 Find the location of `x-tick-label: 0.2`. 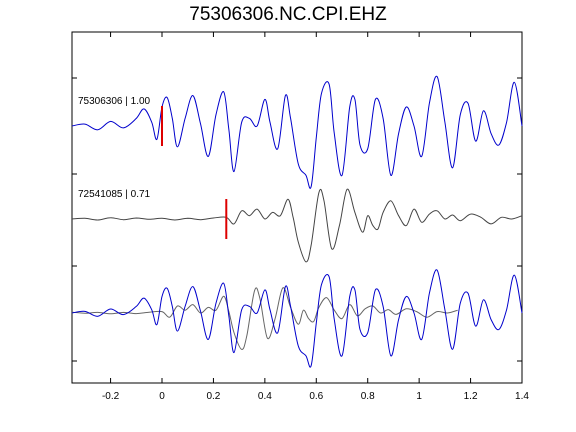

x-tick-label: 0.2 is located at coordinates (213, 396).